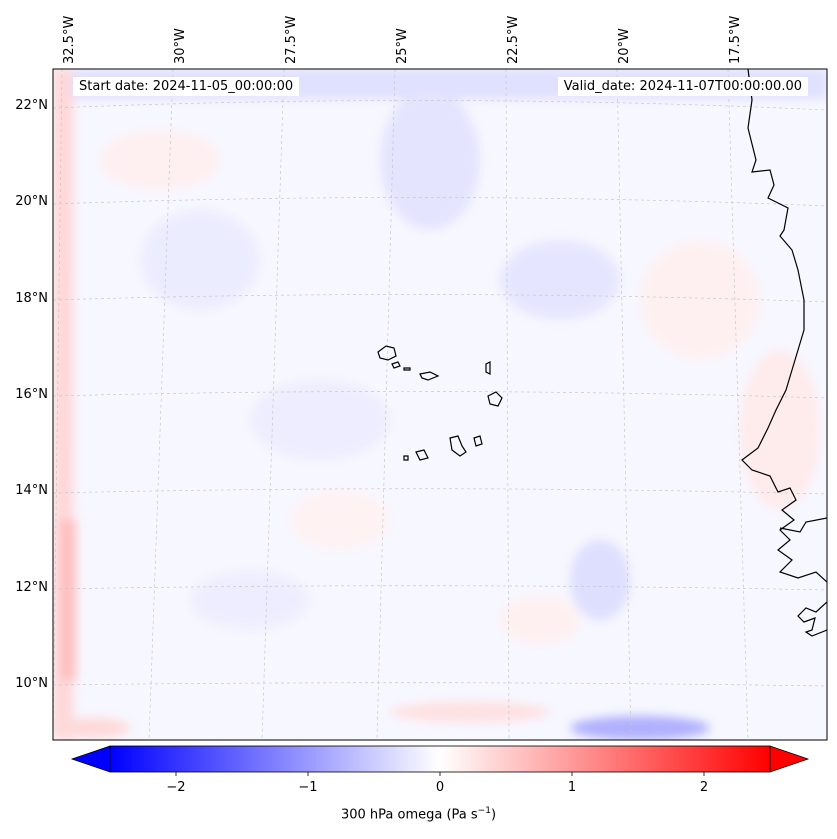 The width and height of the screenshot is (837, 839). I want to click on lat-label-22n: 22°N, so click(31, 105).